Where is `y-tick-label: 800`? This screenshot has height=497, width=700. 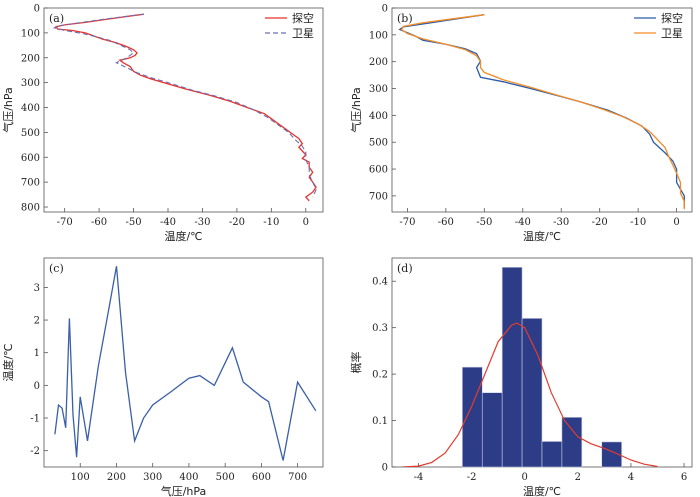
y-tick-label: 800 is located at coordinates (30, 208).